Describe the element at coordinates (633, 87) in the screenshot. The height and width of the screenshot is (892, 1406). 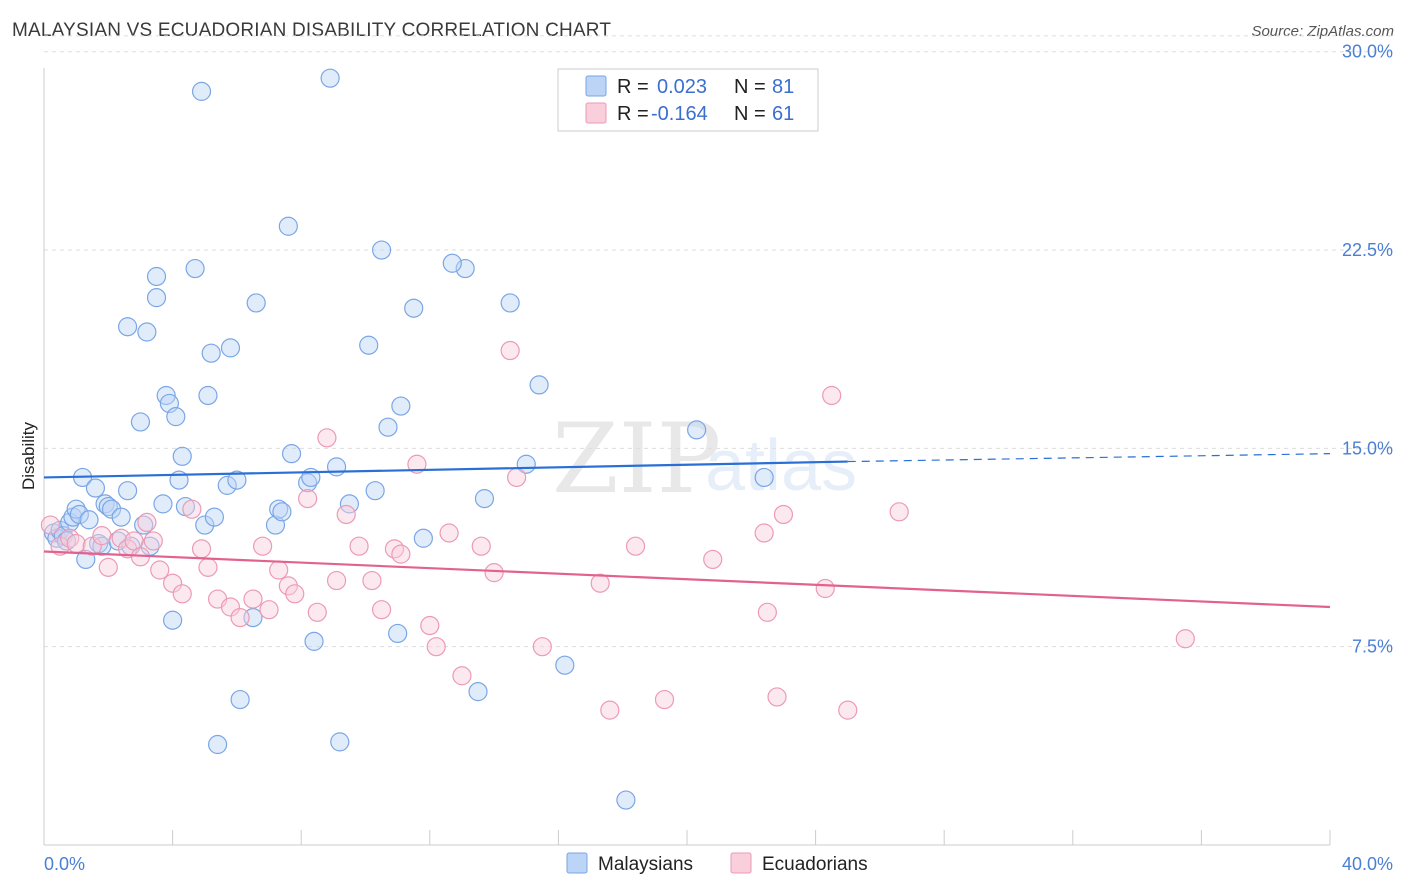
I see `legend-r-label-1: R =` at that location.